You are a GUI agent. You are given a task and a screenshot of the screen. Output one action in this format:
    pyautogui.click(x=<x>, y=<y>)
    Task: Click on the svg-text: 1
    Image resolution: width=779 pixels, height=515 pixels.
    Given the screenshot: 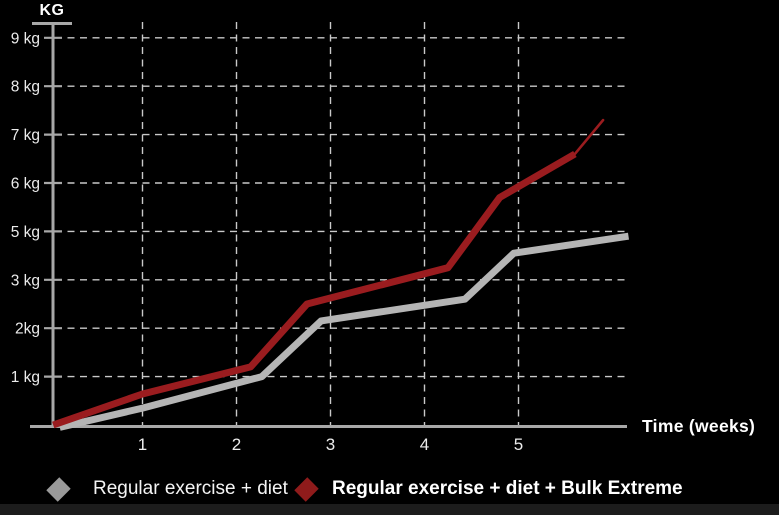 What is the action you would take?
    pyautogui.click(x=142, y=444)
    